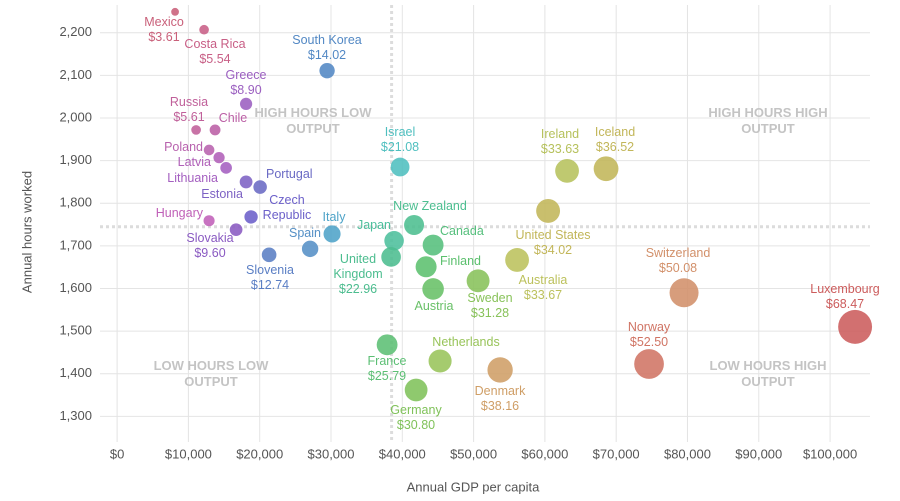 The image size is (900, 501). I want to click on x-tick-label: $90,000, so click(758, 453).